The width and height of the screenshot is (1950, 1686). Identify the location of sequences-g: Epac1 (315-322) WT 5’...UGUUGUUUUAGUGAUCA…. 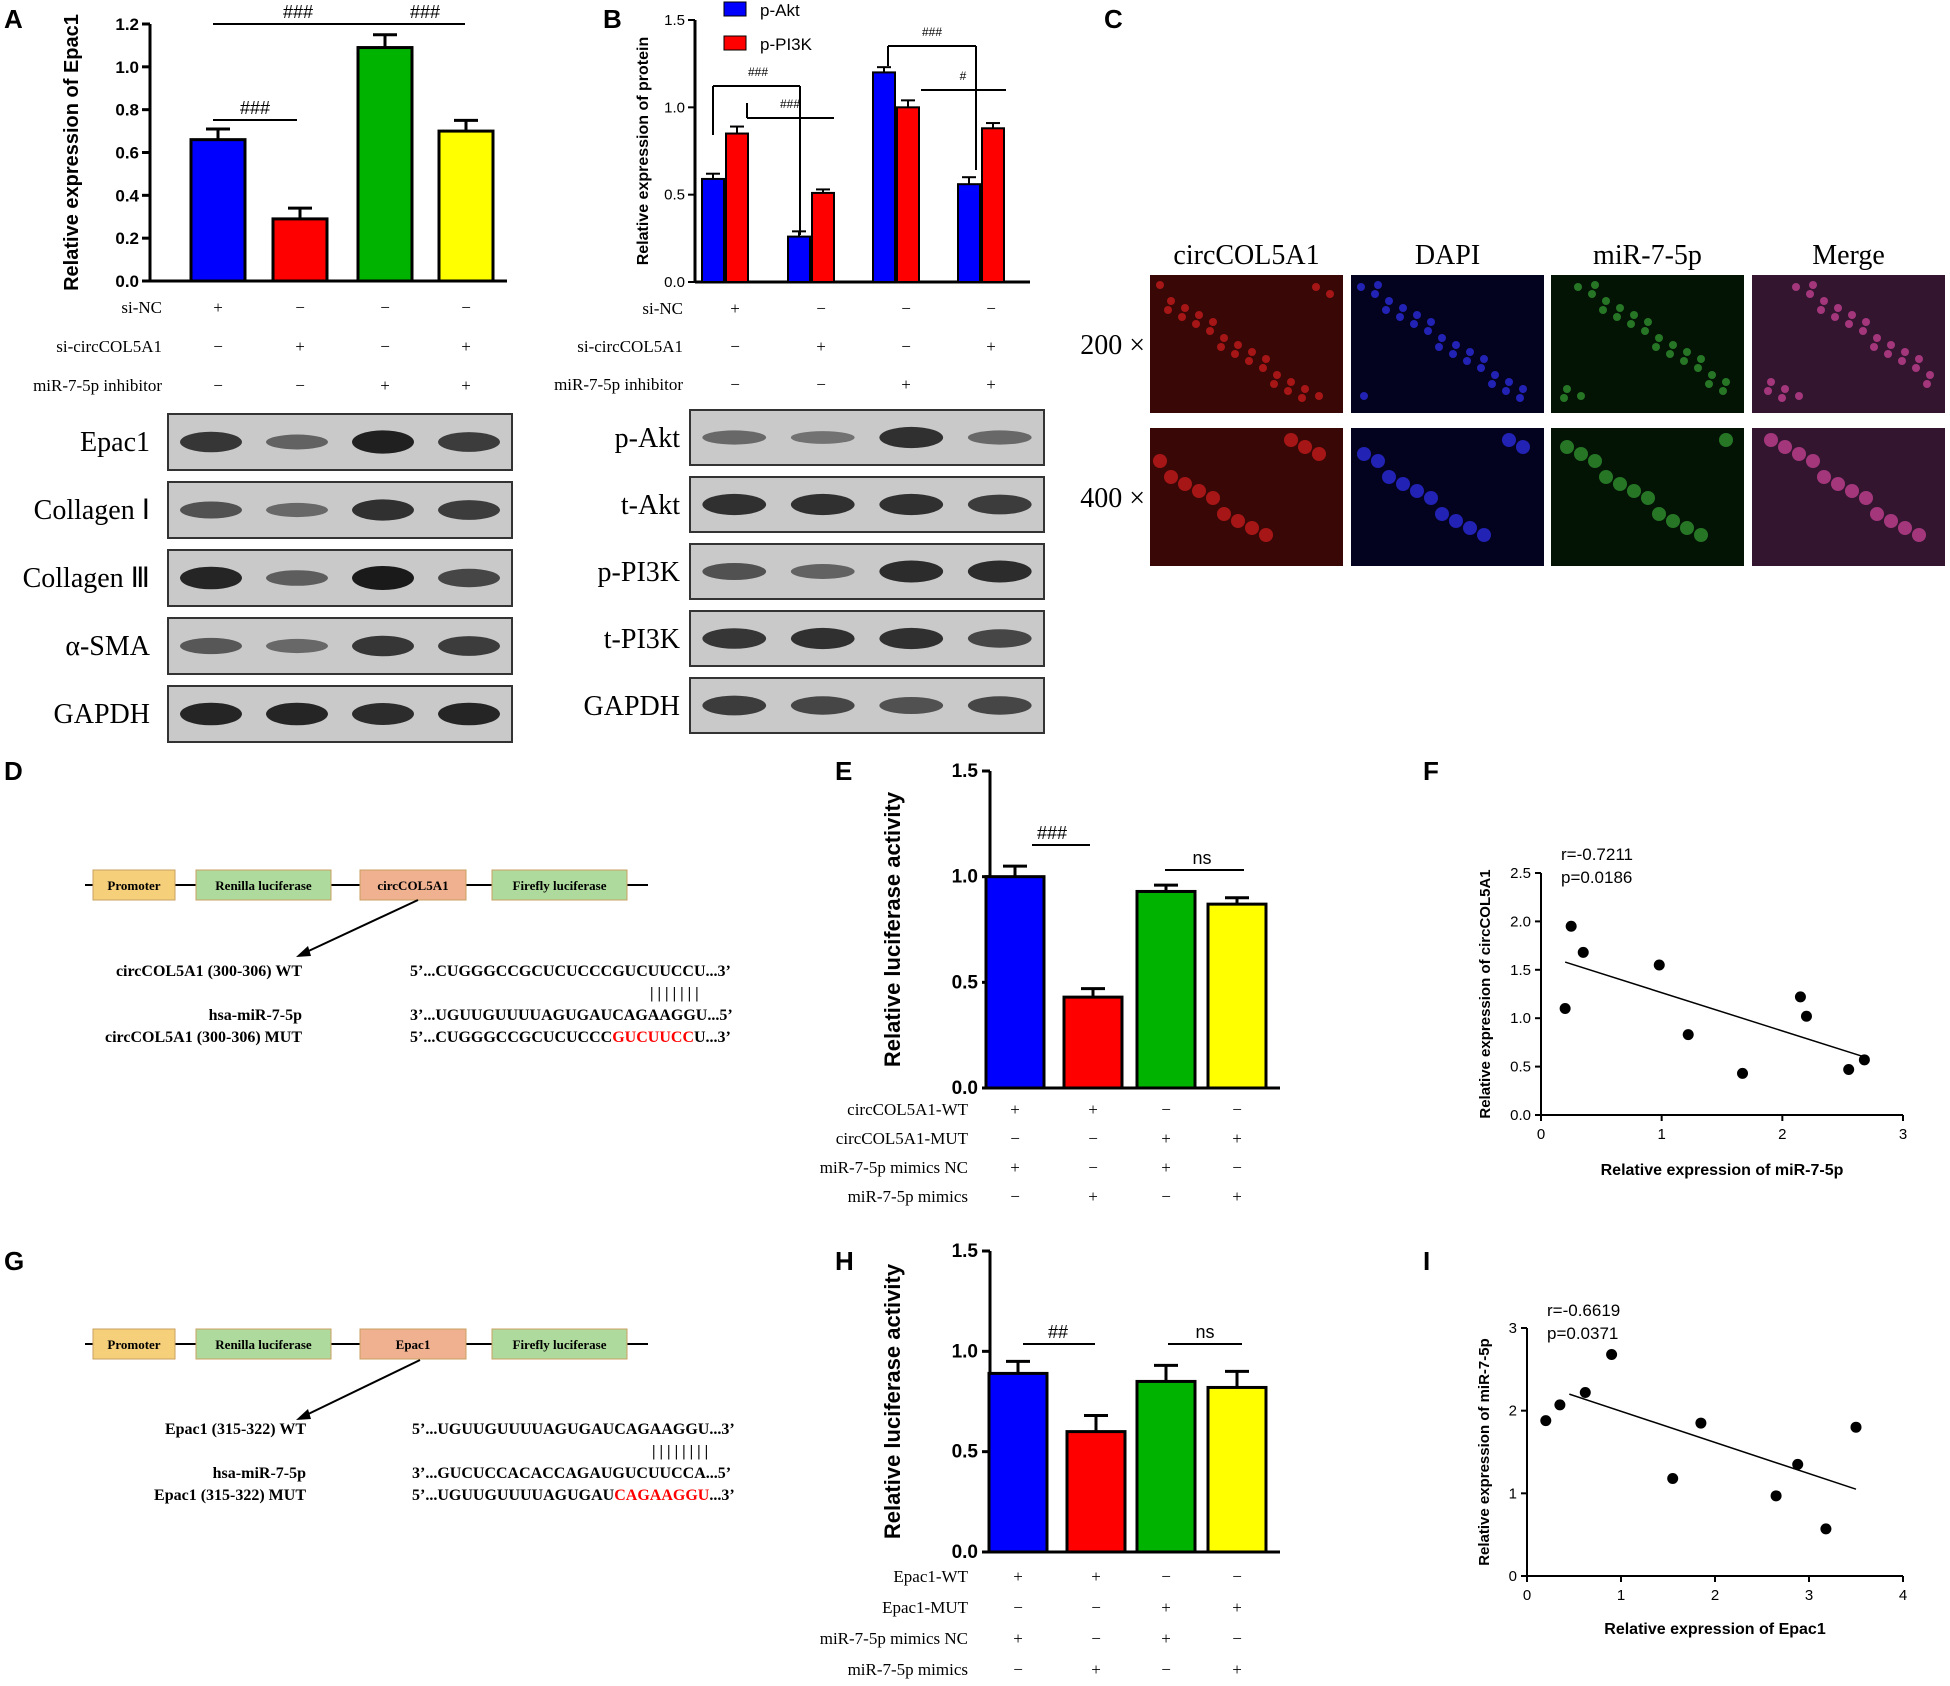
(444, 1462).